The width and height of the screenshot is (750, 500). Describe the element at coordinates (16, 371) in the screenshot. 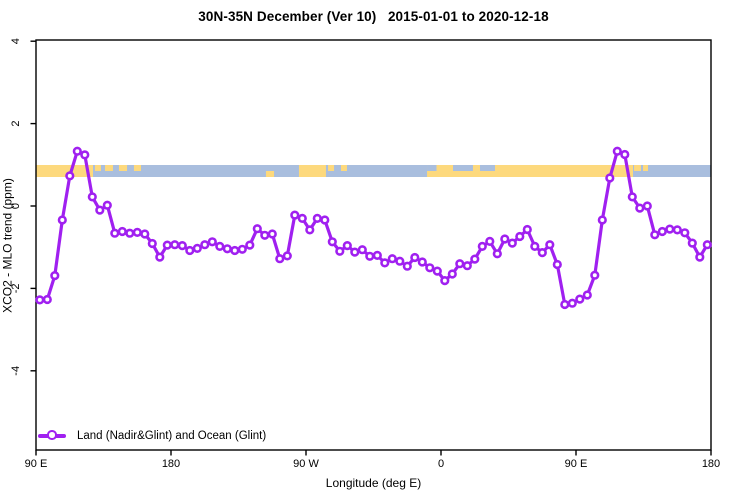

I see `y-tick-label: -4` at that location.